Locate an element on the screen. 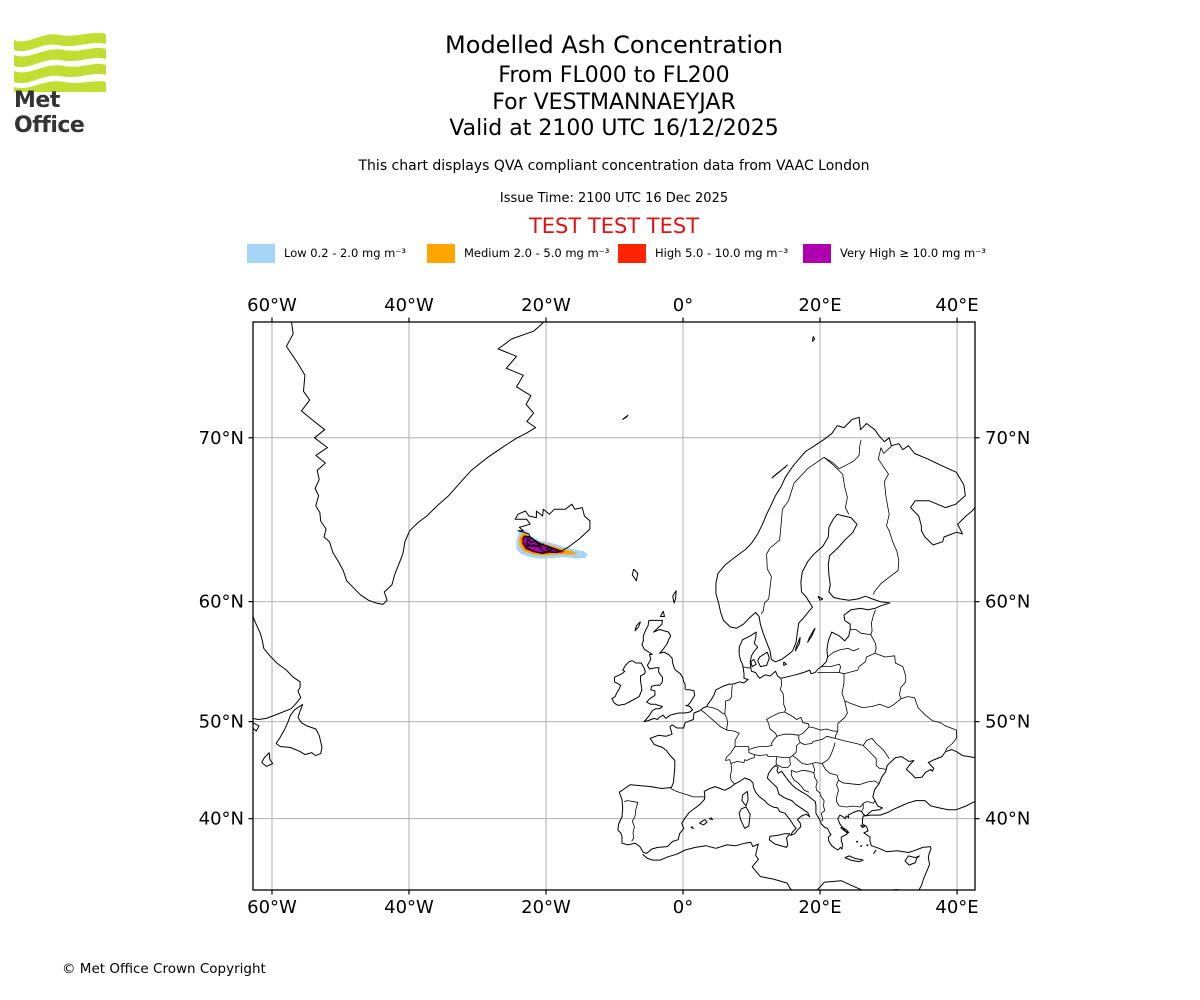 This screenshot has width=1200, height=1000. coastline-cape-breton is located at coordinates (267, 759).